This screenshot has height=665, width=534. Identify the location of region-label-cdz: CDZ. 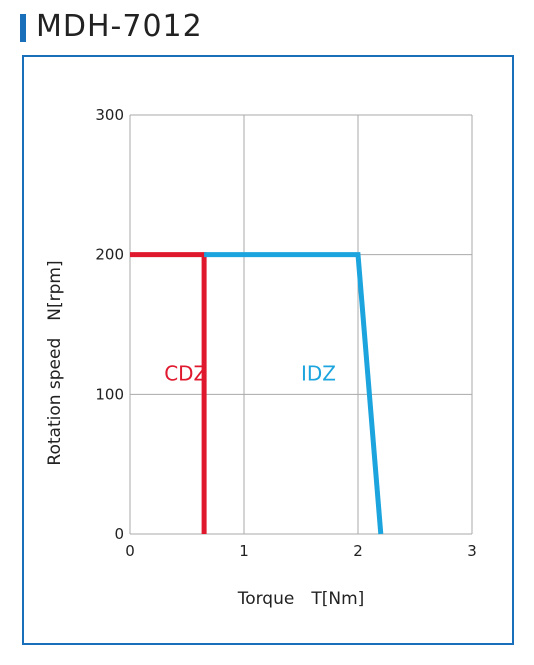
(185, 373).